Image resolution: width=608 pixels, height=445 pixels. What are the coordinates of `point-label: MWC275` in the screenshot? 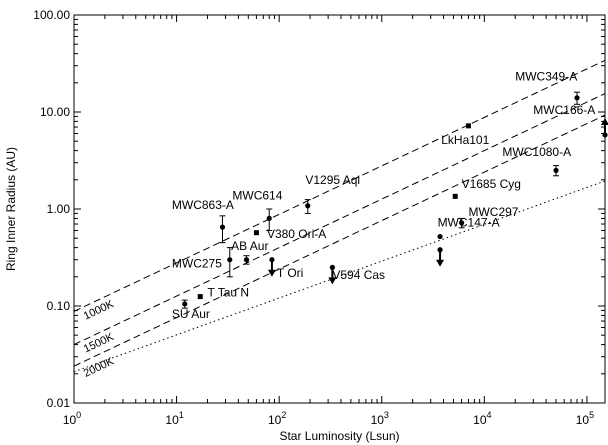 It's located at (197, 263).